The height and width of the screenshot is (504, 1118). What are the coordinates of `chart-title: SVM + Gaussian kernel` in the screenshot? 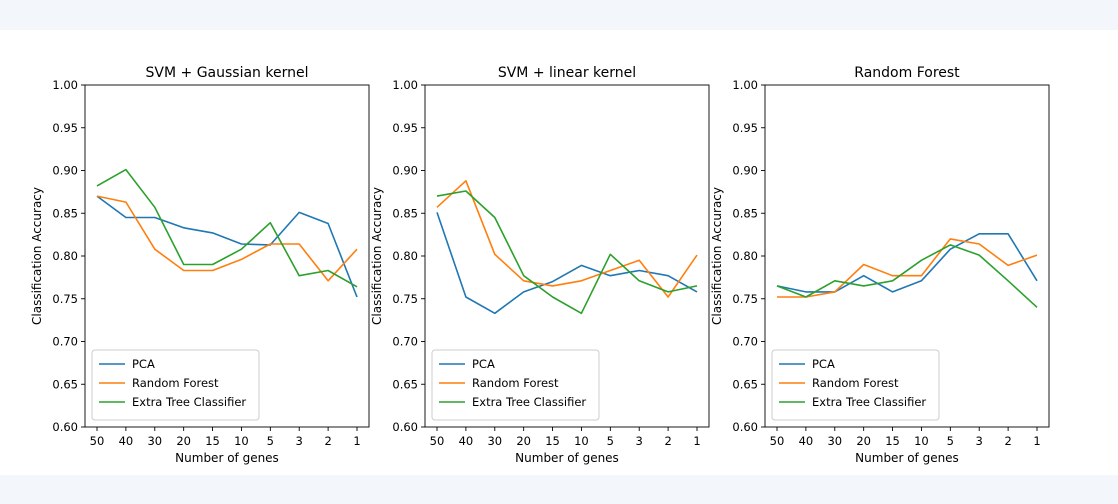 It's located at (227, 73).